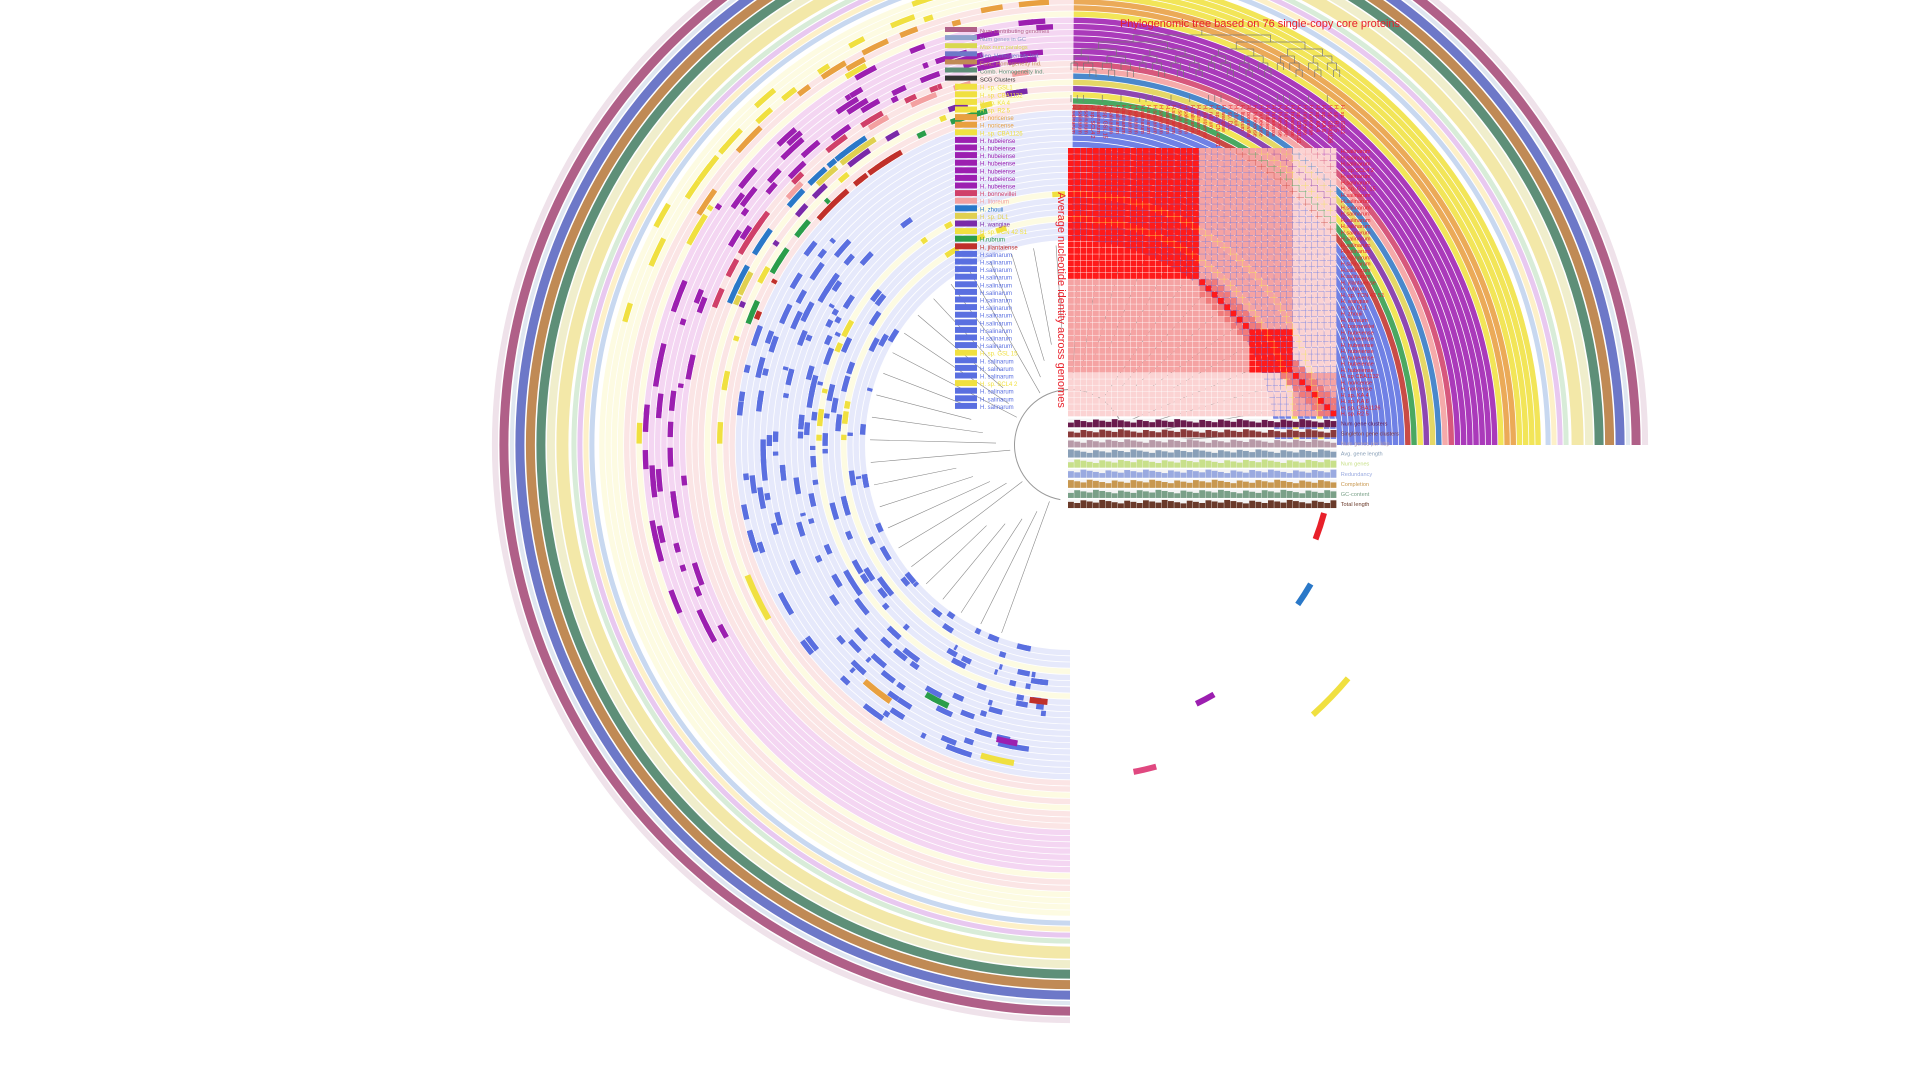  What do you see at coordinates (937, 700) in the screenshot?
I see `bin-arc` at bounding box center [937, 700].